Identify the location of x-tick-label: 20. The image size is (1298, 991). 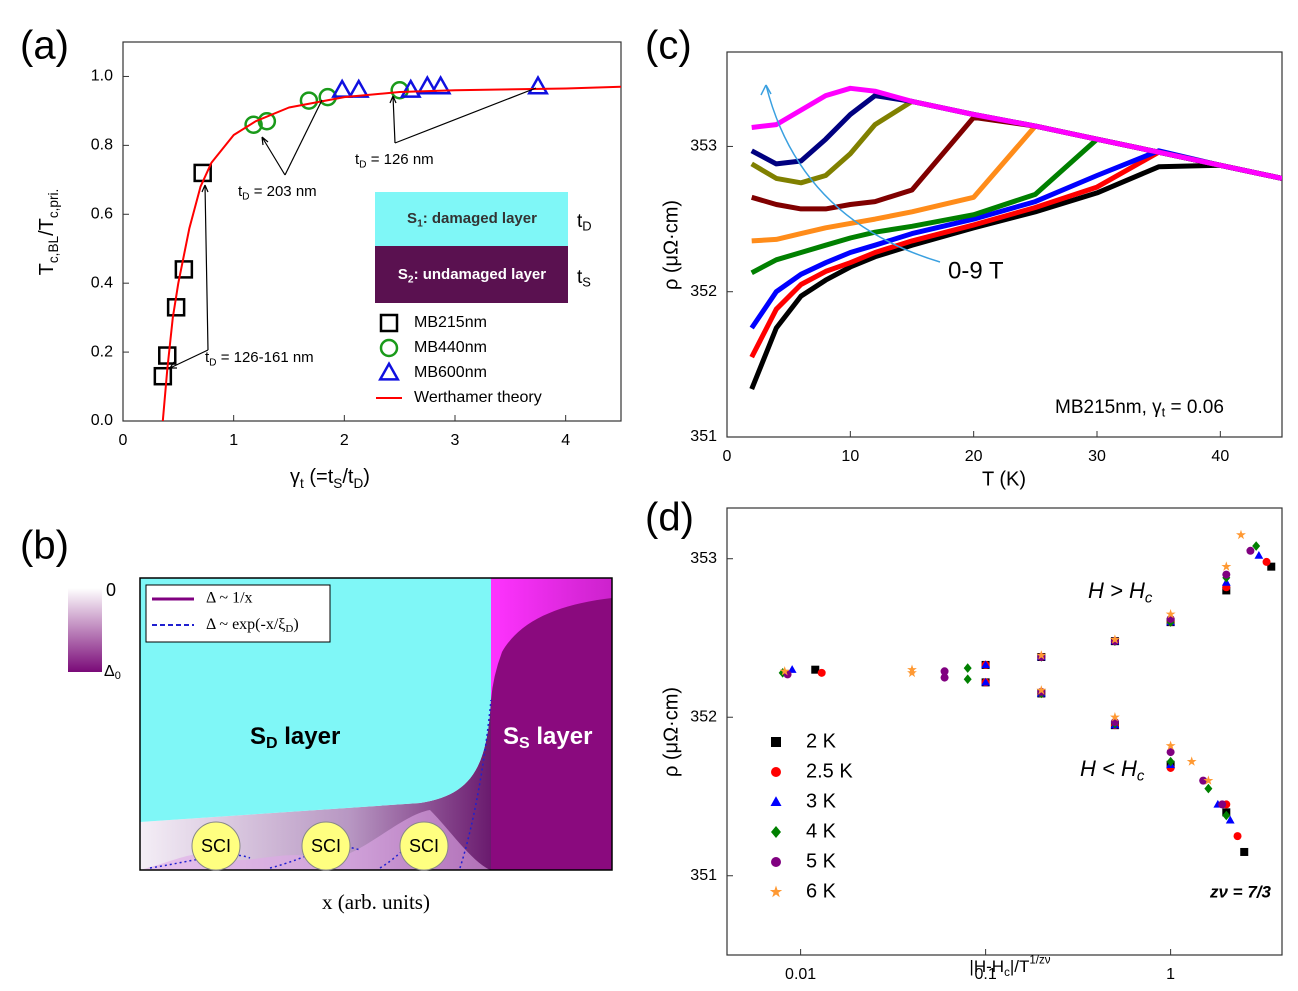
(974, 456).